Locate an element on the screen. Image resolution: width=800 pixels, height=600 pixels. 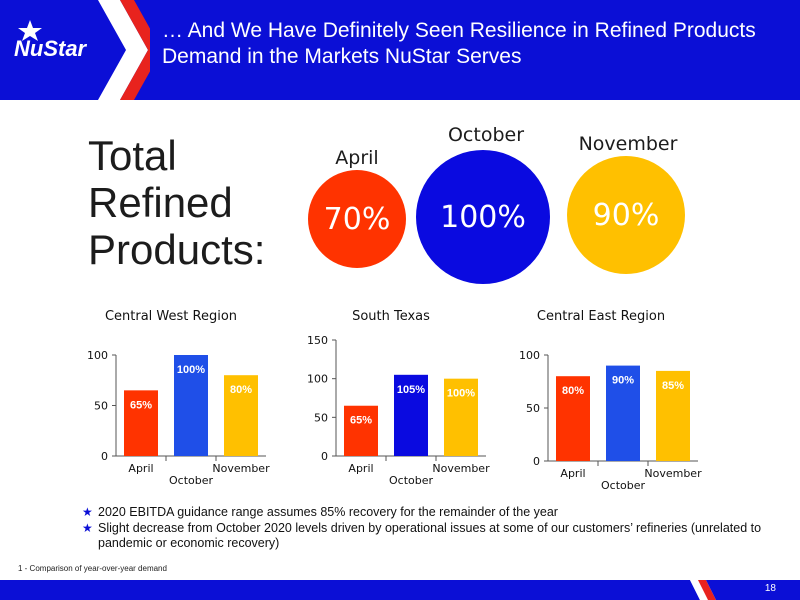
chart-title-central-west: Central West Region is located at coordinates (171, 316).